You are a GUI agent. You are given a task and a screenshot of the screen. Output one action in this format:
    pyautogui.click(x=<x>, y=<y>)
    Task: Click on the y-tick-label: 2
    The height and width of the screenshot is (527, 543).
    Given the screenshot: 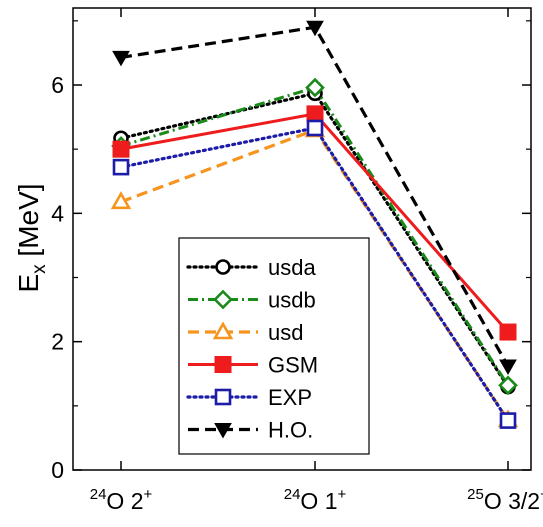 What is the action you would take?
    pyautogui.click(x=57, y=342)
    